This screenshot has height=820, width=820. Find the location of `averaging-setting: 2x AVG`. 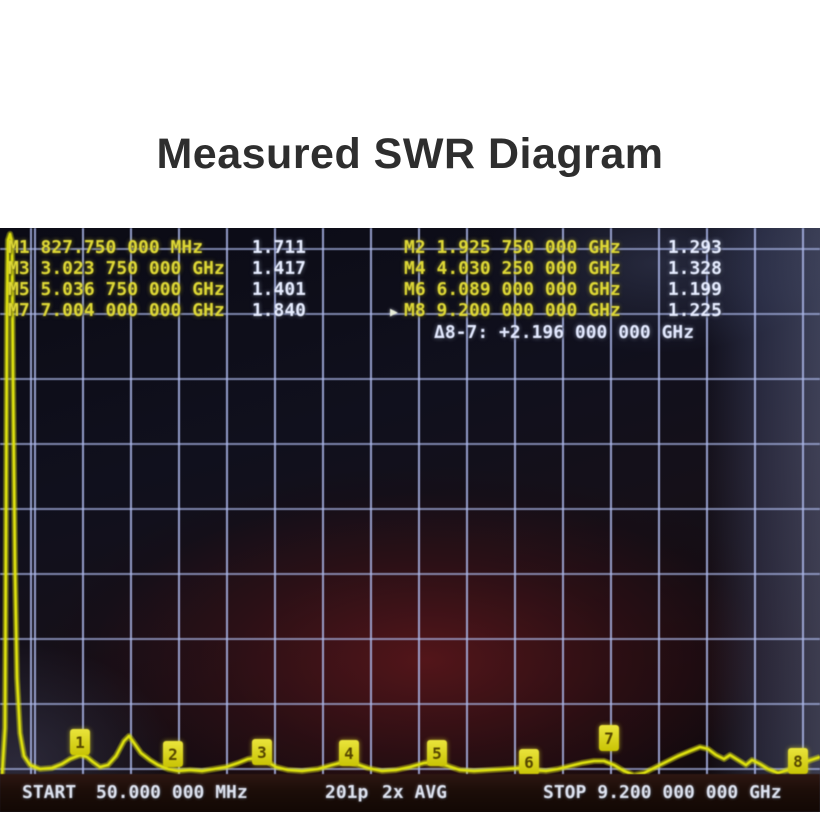

averaging-setting: 2x AVG is located at coordinates (415, 792).